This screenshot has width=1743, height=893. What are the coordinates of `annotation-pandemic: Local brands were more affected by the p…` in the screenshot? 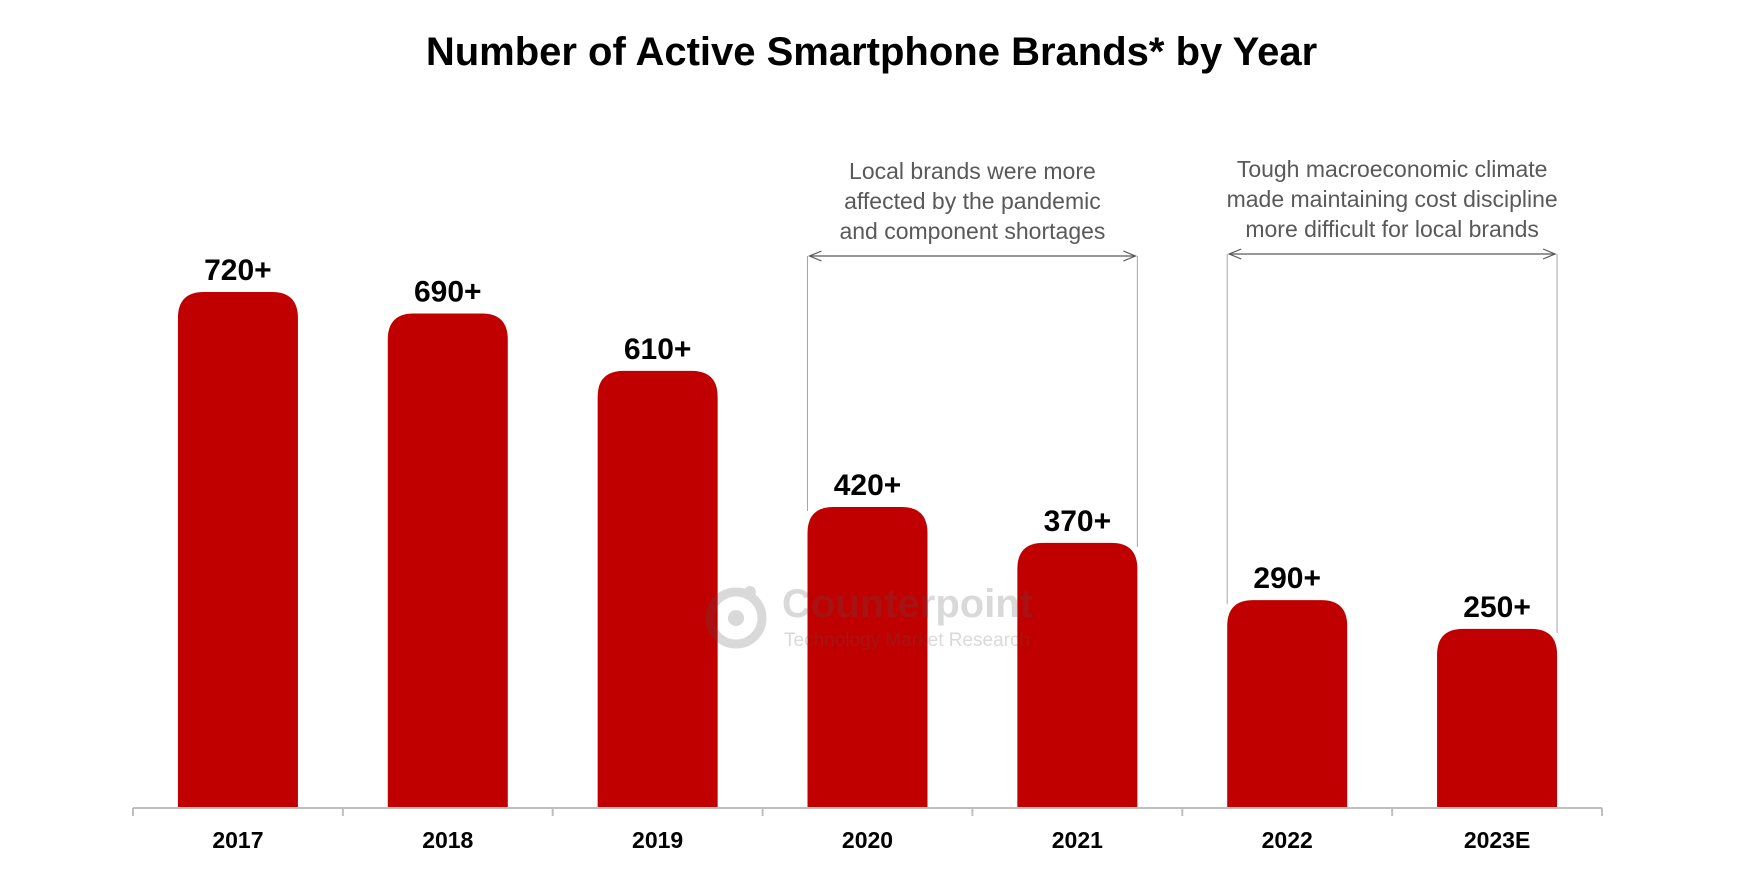 It's located at (972, 201).